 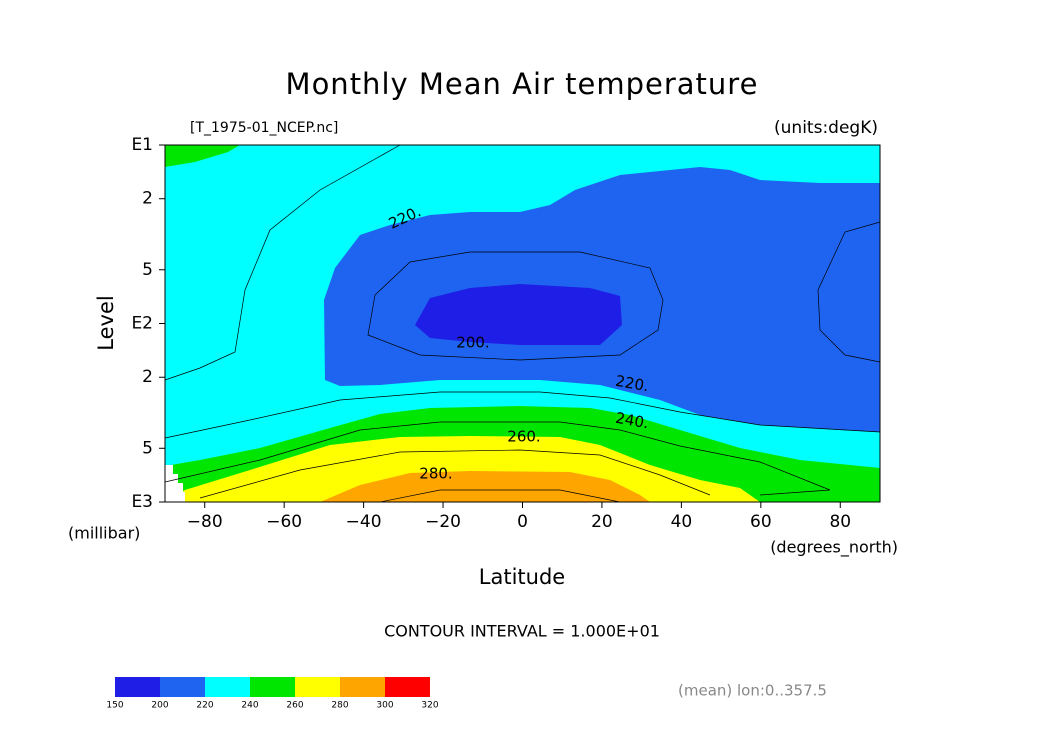 I want to click on y-tick-label: E1, so click(x=142, y=145).